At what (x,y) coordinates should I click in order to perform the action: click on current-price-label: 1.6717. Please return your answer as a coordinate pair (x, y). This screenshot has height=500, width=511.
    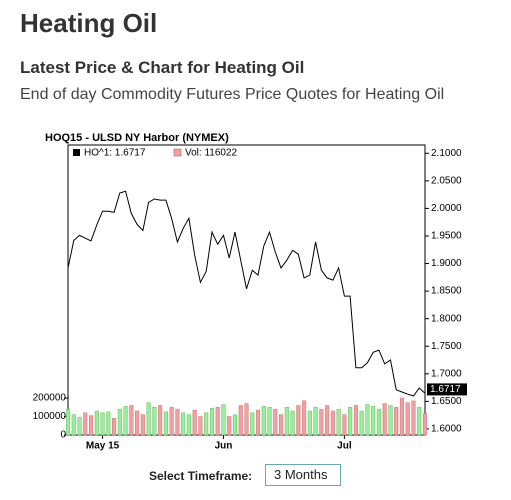
    Looking at the image, I should click on (445, 389).